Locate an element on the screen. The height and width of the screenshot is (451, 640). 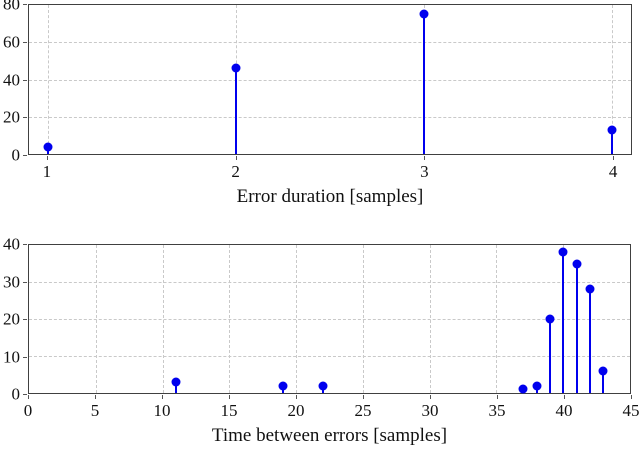
x-tick-label: 15 is located at coordinates (229, 410).